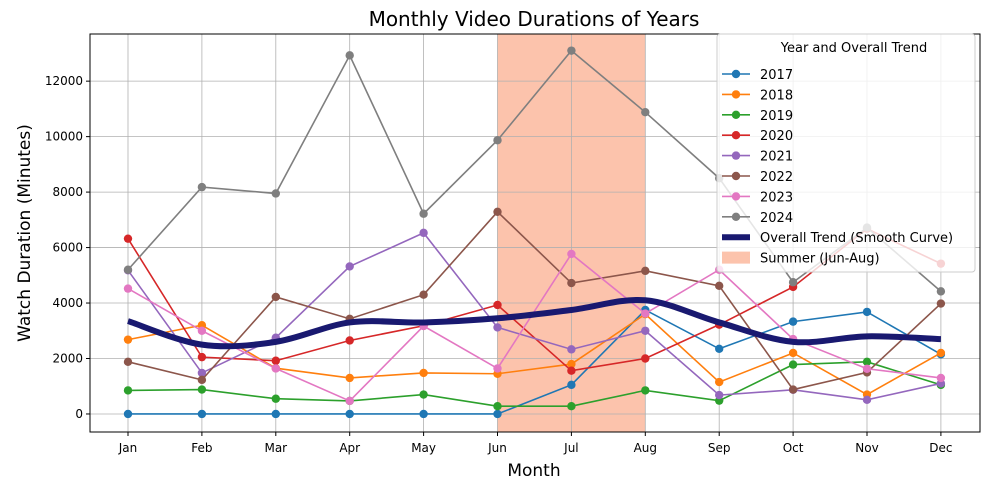 The image size is (989, 490). What do you see at coordinates (776, 177) in the screenshot?
I see `legend-label: 2022` at bounding box center [776, 177].